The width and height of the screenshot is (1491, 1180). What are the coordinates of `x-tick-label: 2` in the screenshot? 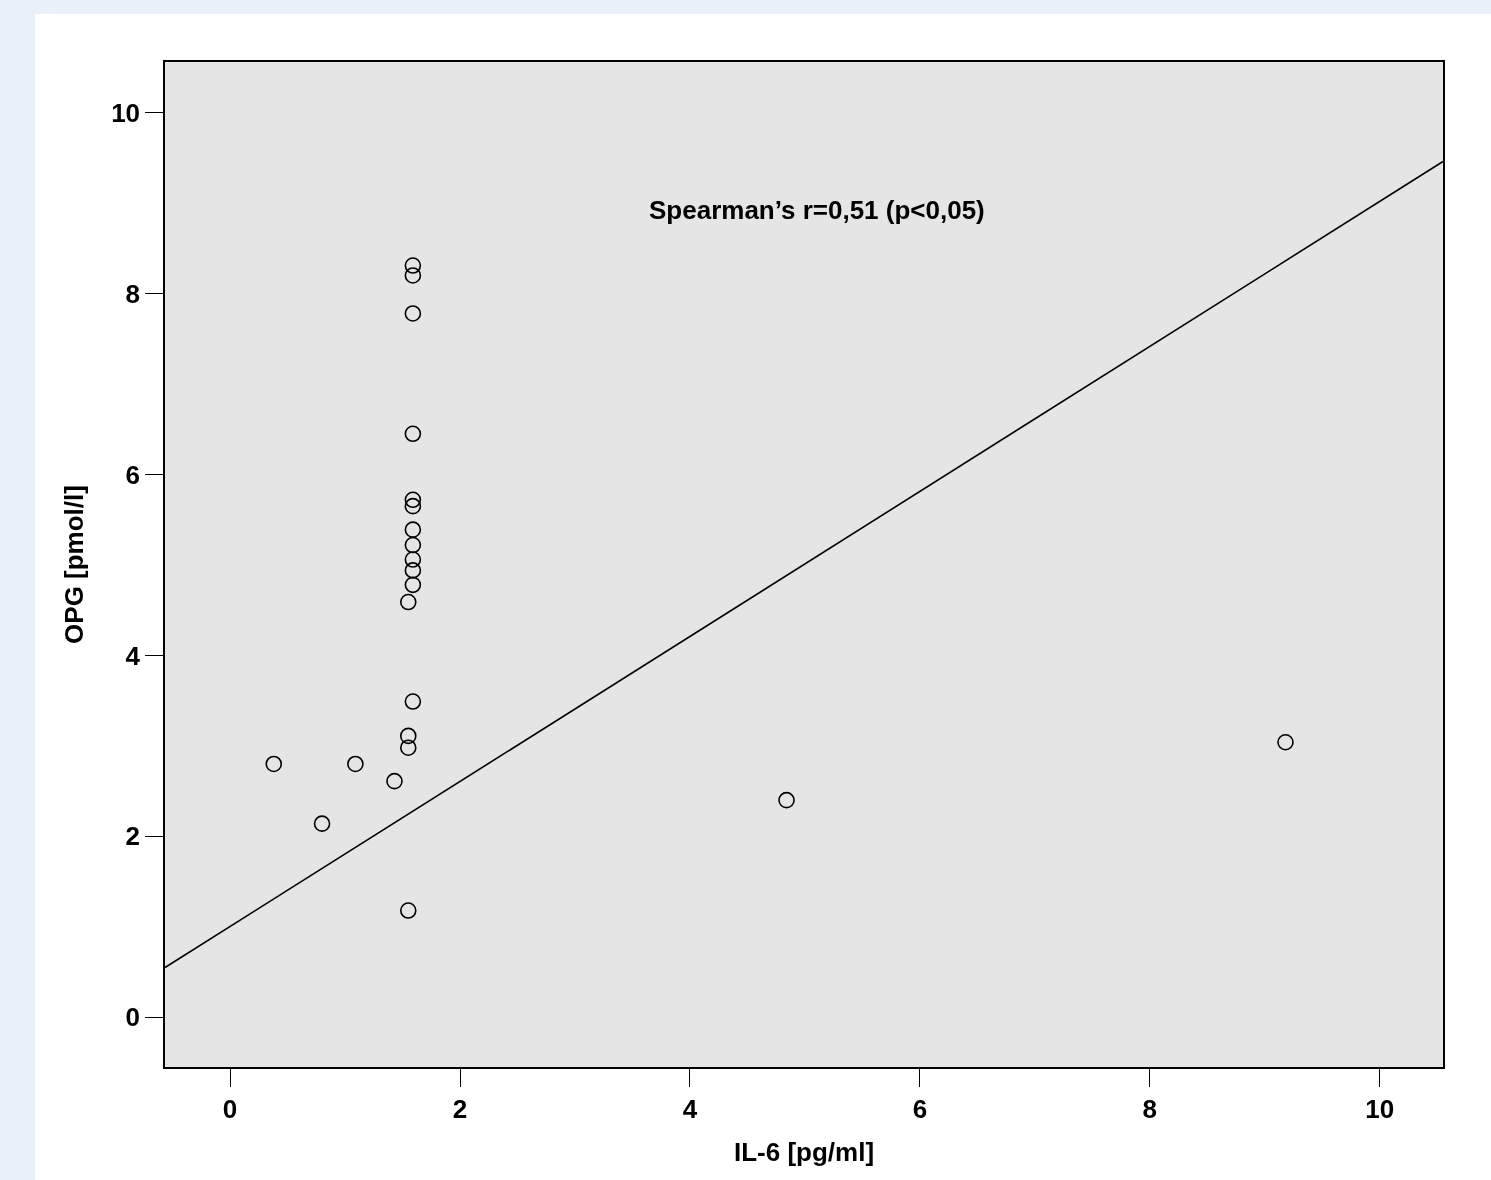 It's located at (460, 1108).